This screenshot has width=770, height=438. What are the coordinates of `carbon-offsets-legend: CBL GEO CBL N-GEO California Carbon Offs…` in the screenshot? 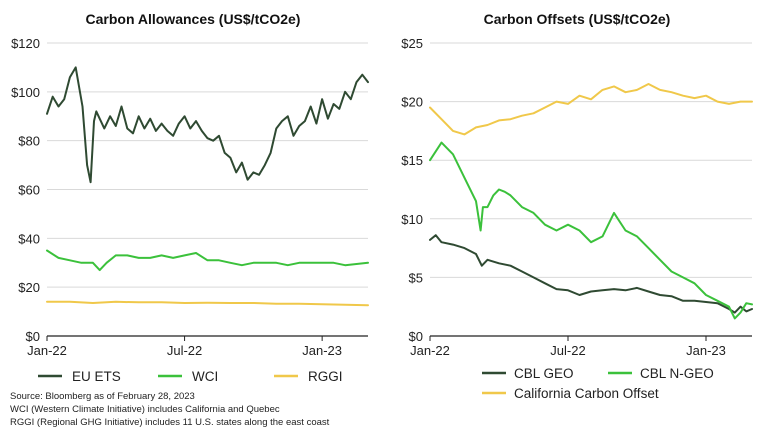 It's located at (598, 383).